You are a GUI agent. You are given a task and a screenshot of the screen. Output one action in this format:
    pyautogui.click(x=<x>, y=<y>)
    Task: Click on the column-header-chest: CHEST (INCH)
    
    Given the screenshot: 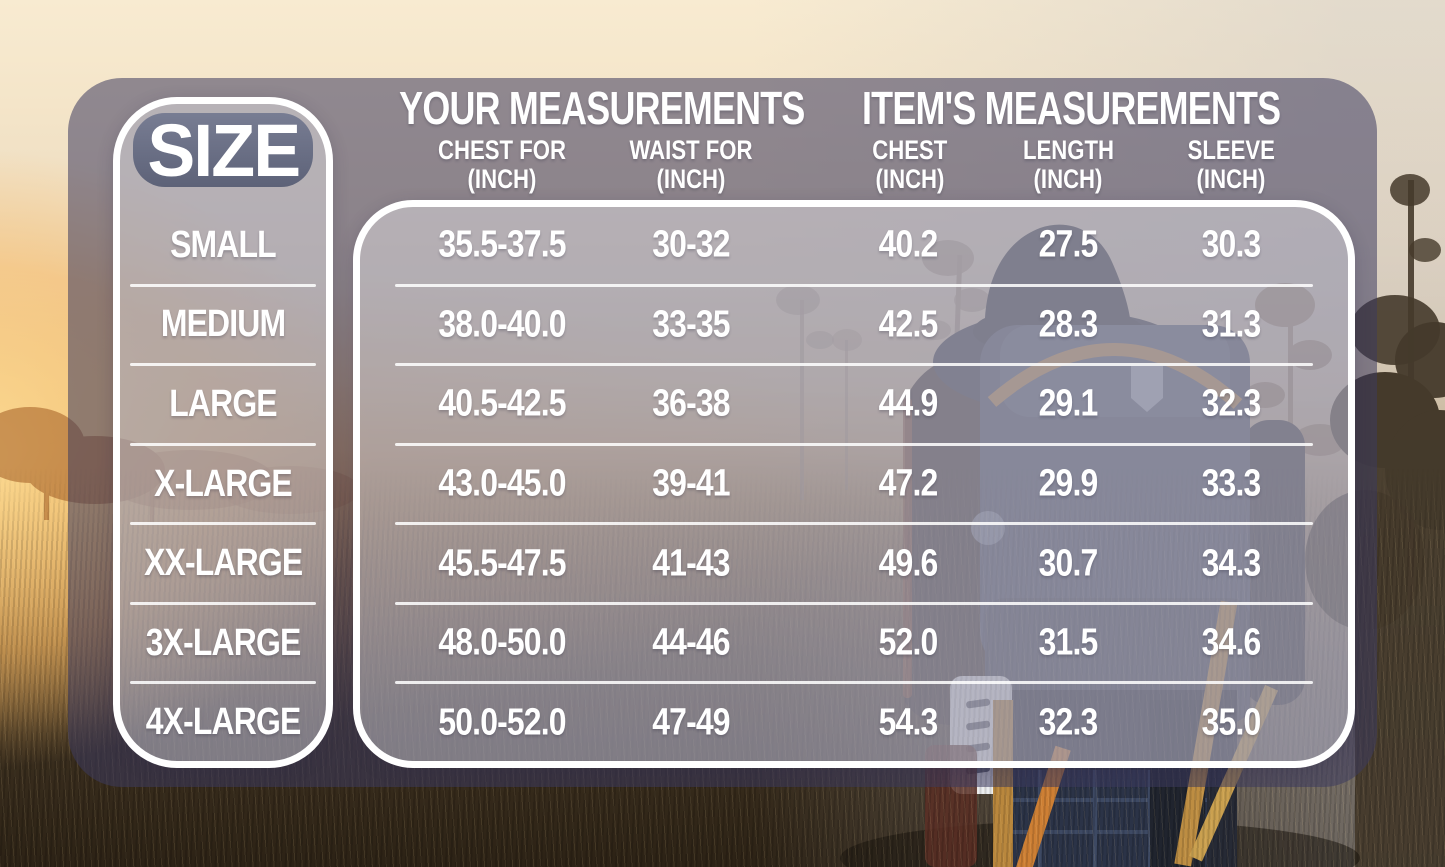 What is the action you would take?
    pyautogui.click(x=910, y=165)
    